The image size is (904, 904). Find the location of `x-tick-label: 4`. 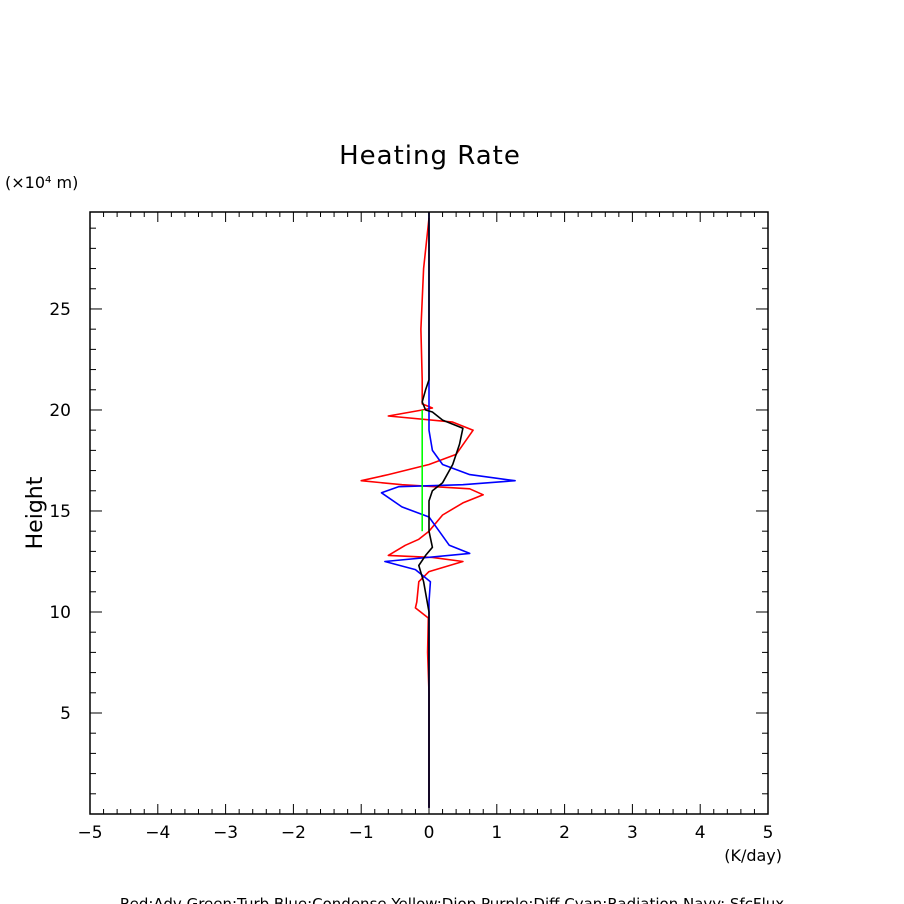

x-tick-label: 4 is located at coordinates (700, 833).